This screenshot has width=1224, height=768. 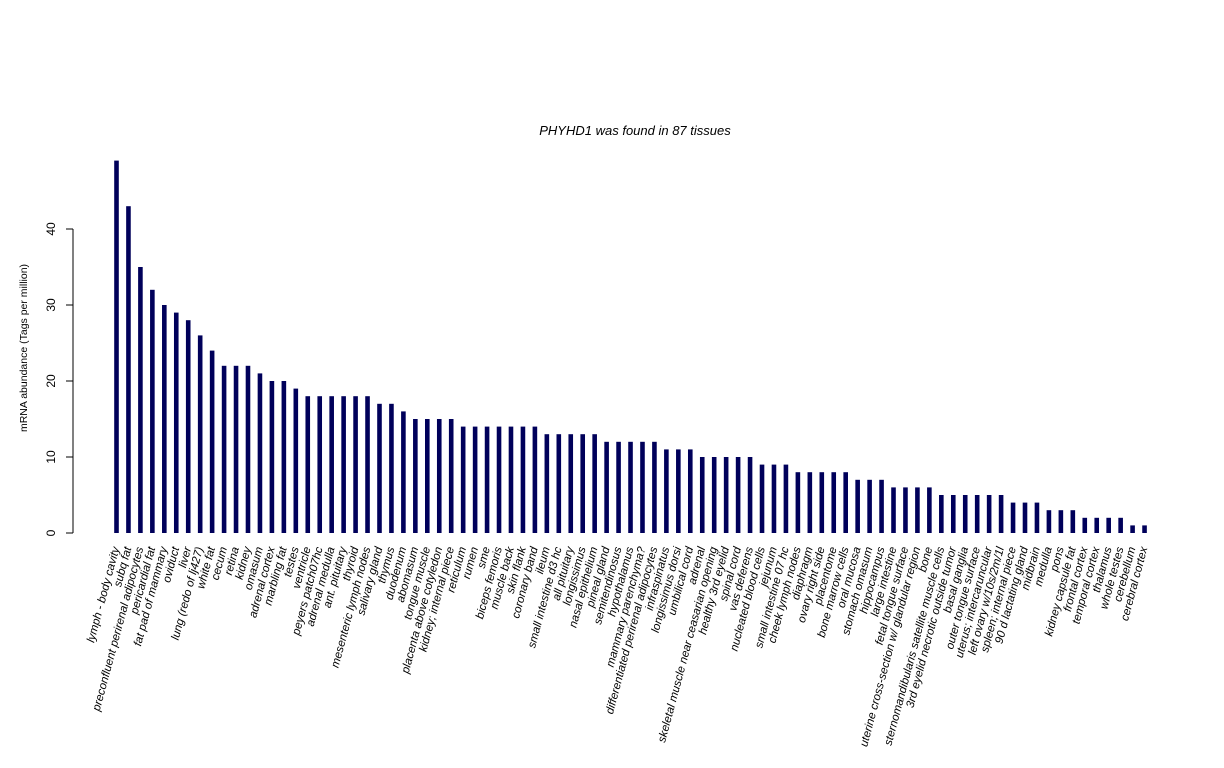 What do you see at coordinates (59, 379) in the screenshot?
I see `y-axis: 0 10 20 30 40` at bounding box center [59, 379].